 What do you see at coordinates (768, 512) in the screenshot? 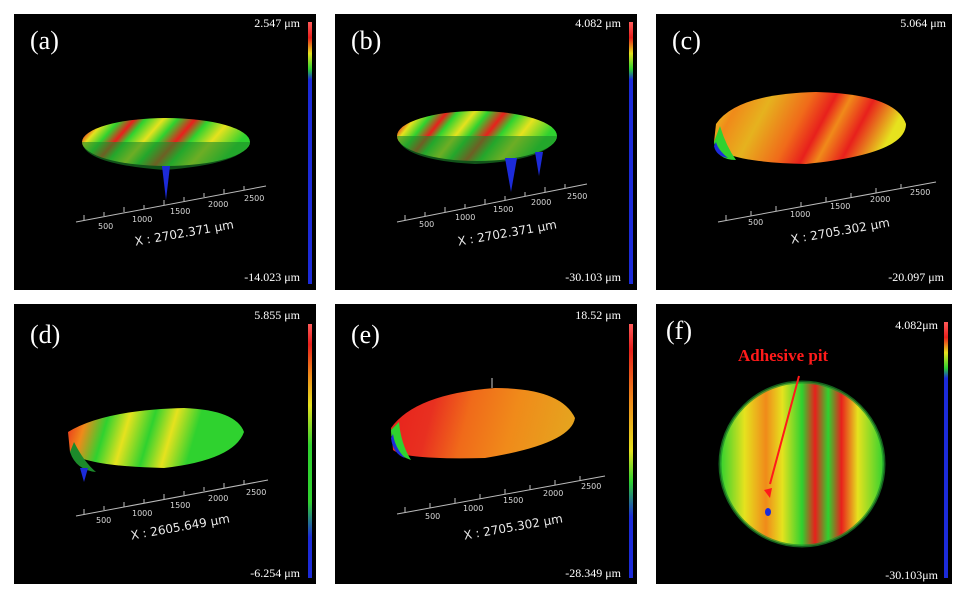
I see `adhesive-pit-mark` at bounding box center [768, 512].